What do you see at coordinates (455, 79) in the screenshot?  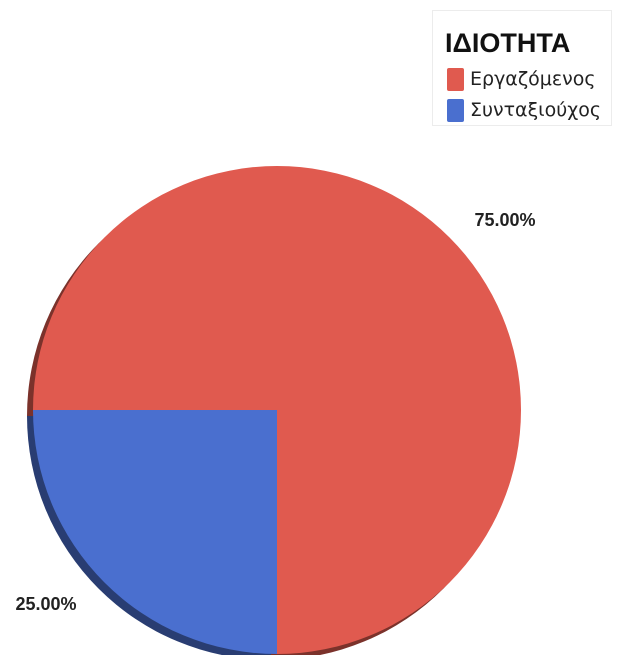 I see `legend-swatch-ergazomenos` at bounding box center [455, 79].